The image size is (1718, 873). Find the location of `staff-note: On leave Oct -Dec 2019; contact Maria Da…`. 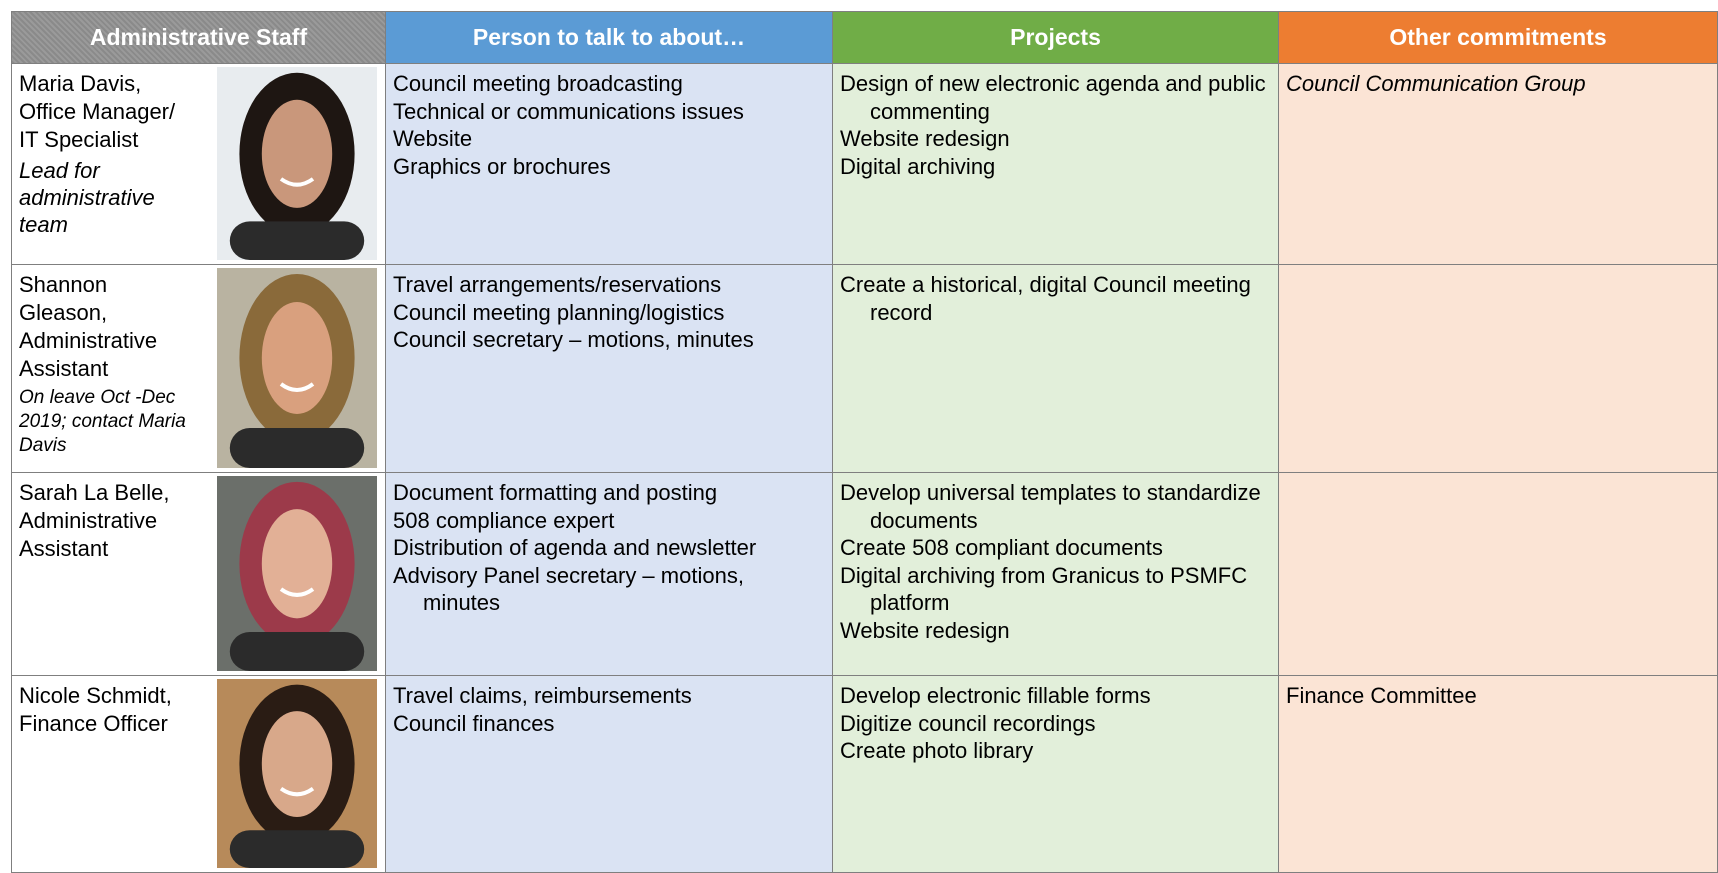

staff-note: On leave Oct -Dec 2019; contact Maria Da… is located at coordinates (102, 421).